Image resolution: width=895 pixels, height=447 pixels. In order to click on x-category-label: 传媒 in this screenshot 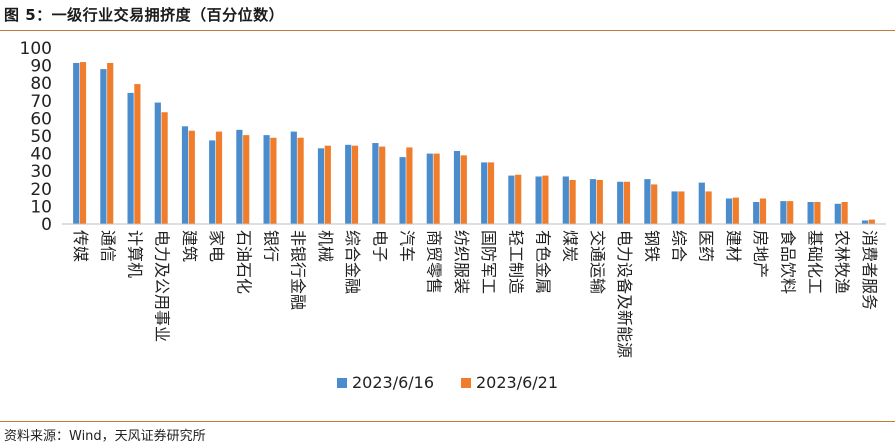, I will do `click(80, 246)`.